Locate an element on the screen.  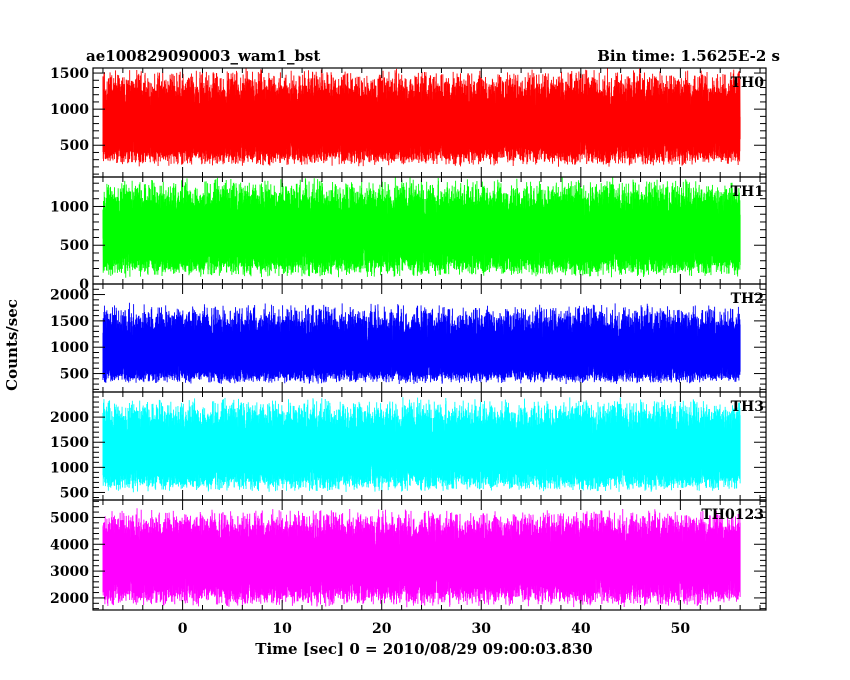
x-tick-label: 50 is located at coordinates (681, 629).